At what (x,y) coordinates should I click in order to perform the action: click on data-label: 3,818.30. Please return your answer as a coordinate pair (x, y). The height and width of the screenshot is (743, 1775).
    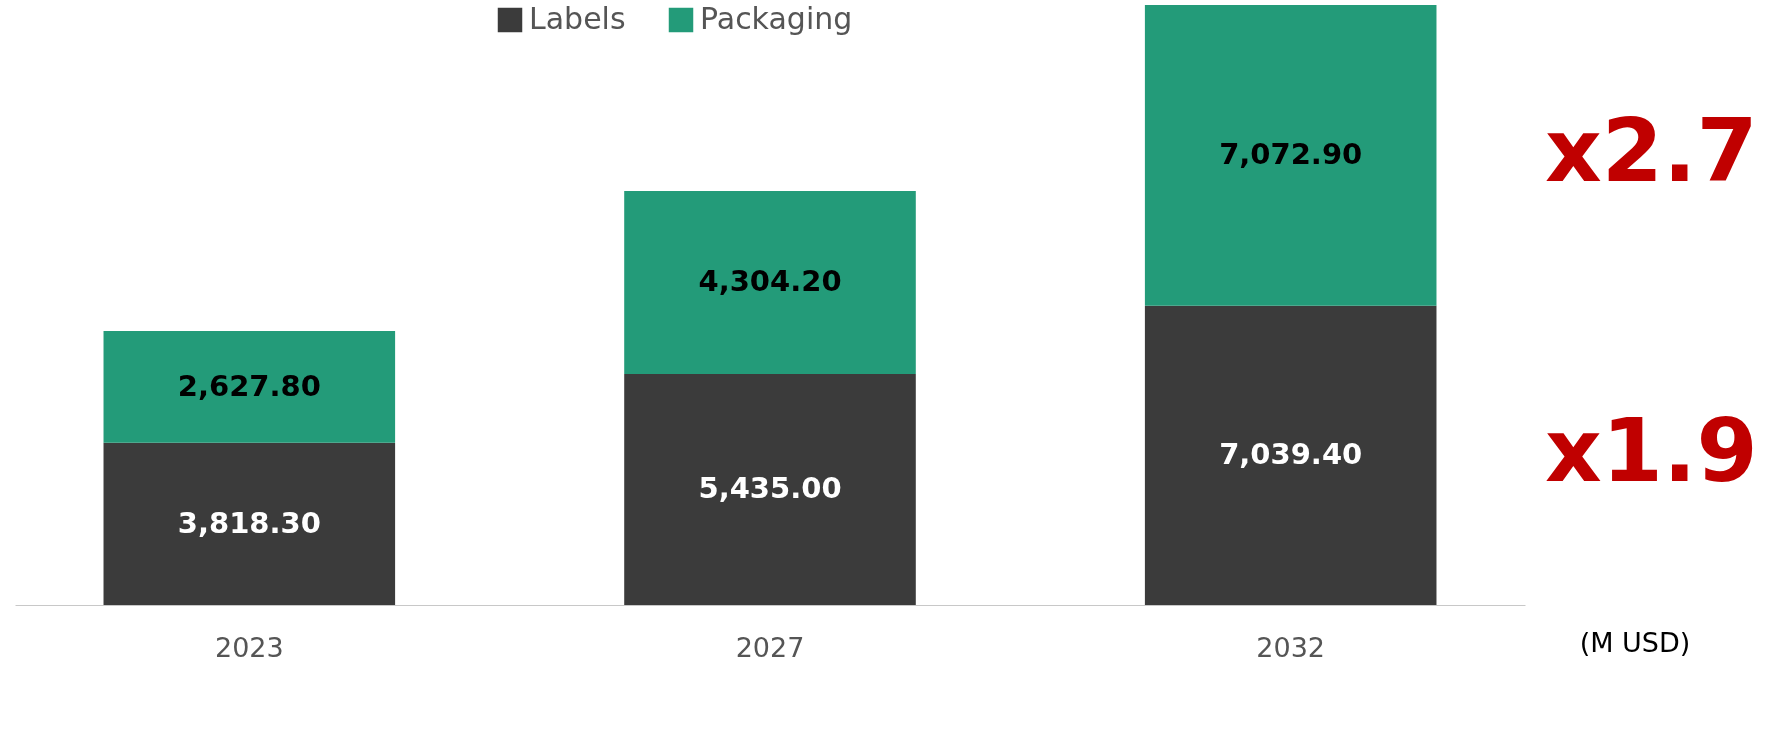
    Looking at the image, I should click on (249, 522).